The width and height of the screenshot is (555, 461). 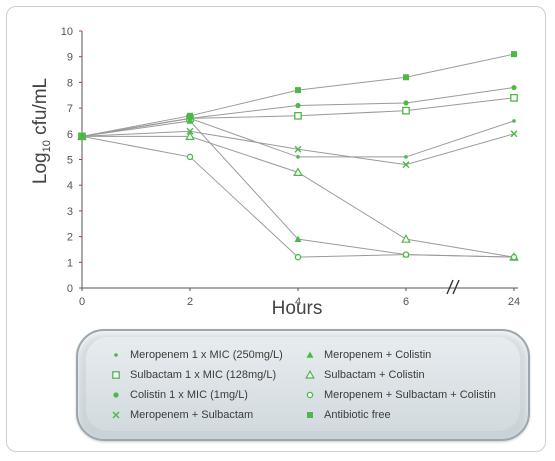 What do you see at coordinates (298, 302) in the screenshot?
I see `x-tick-label: 4` at bounding box center [298, 302].